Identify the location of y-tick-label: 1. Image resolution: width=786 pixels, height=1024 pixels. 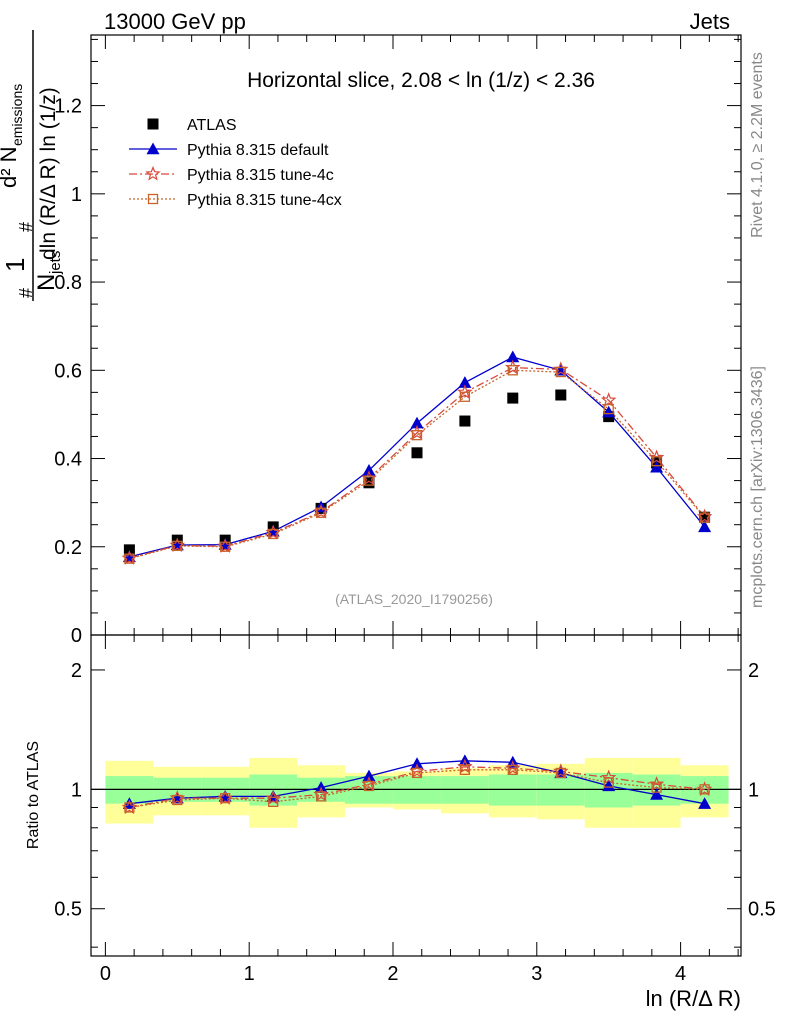
(76, 195).